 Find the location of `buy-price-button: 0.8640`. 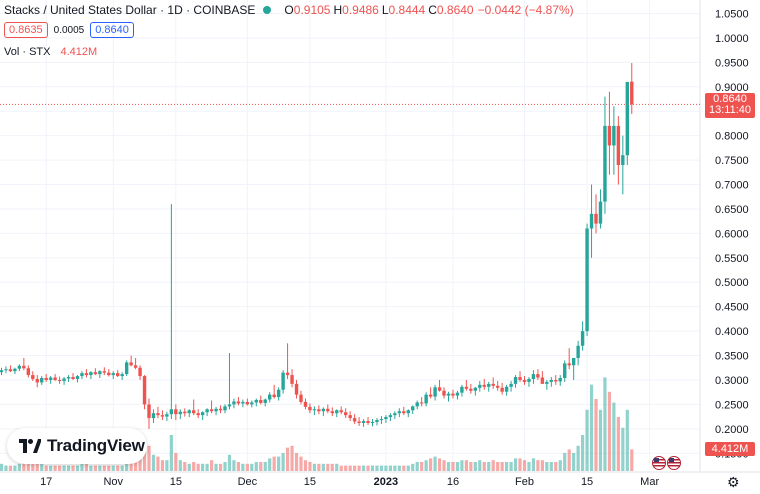

buy-price-button: 0.8640 is located at coordinates (112, 30).